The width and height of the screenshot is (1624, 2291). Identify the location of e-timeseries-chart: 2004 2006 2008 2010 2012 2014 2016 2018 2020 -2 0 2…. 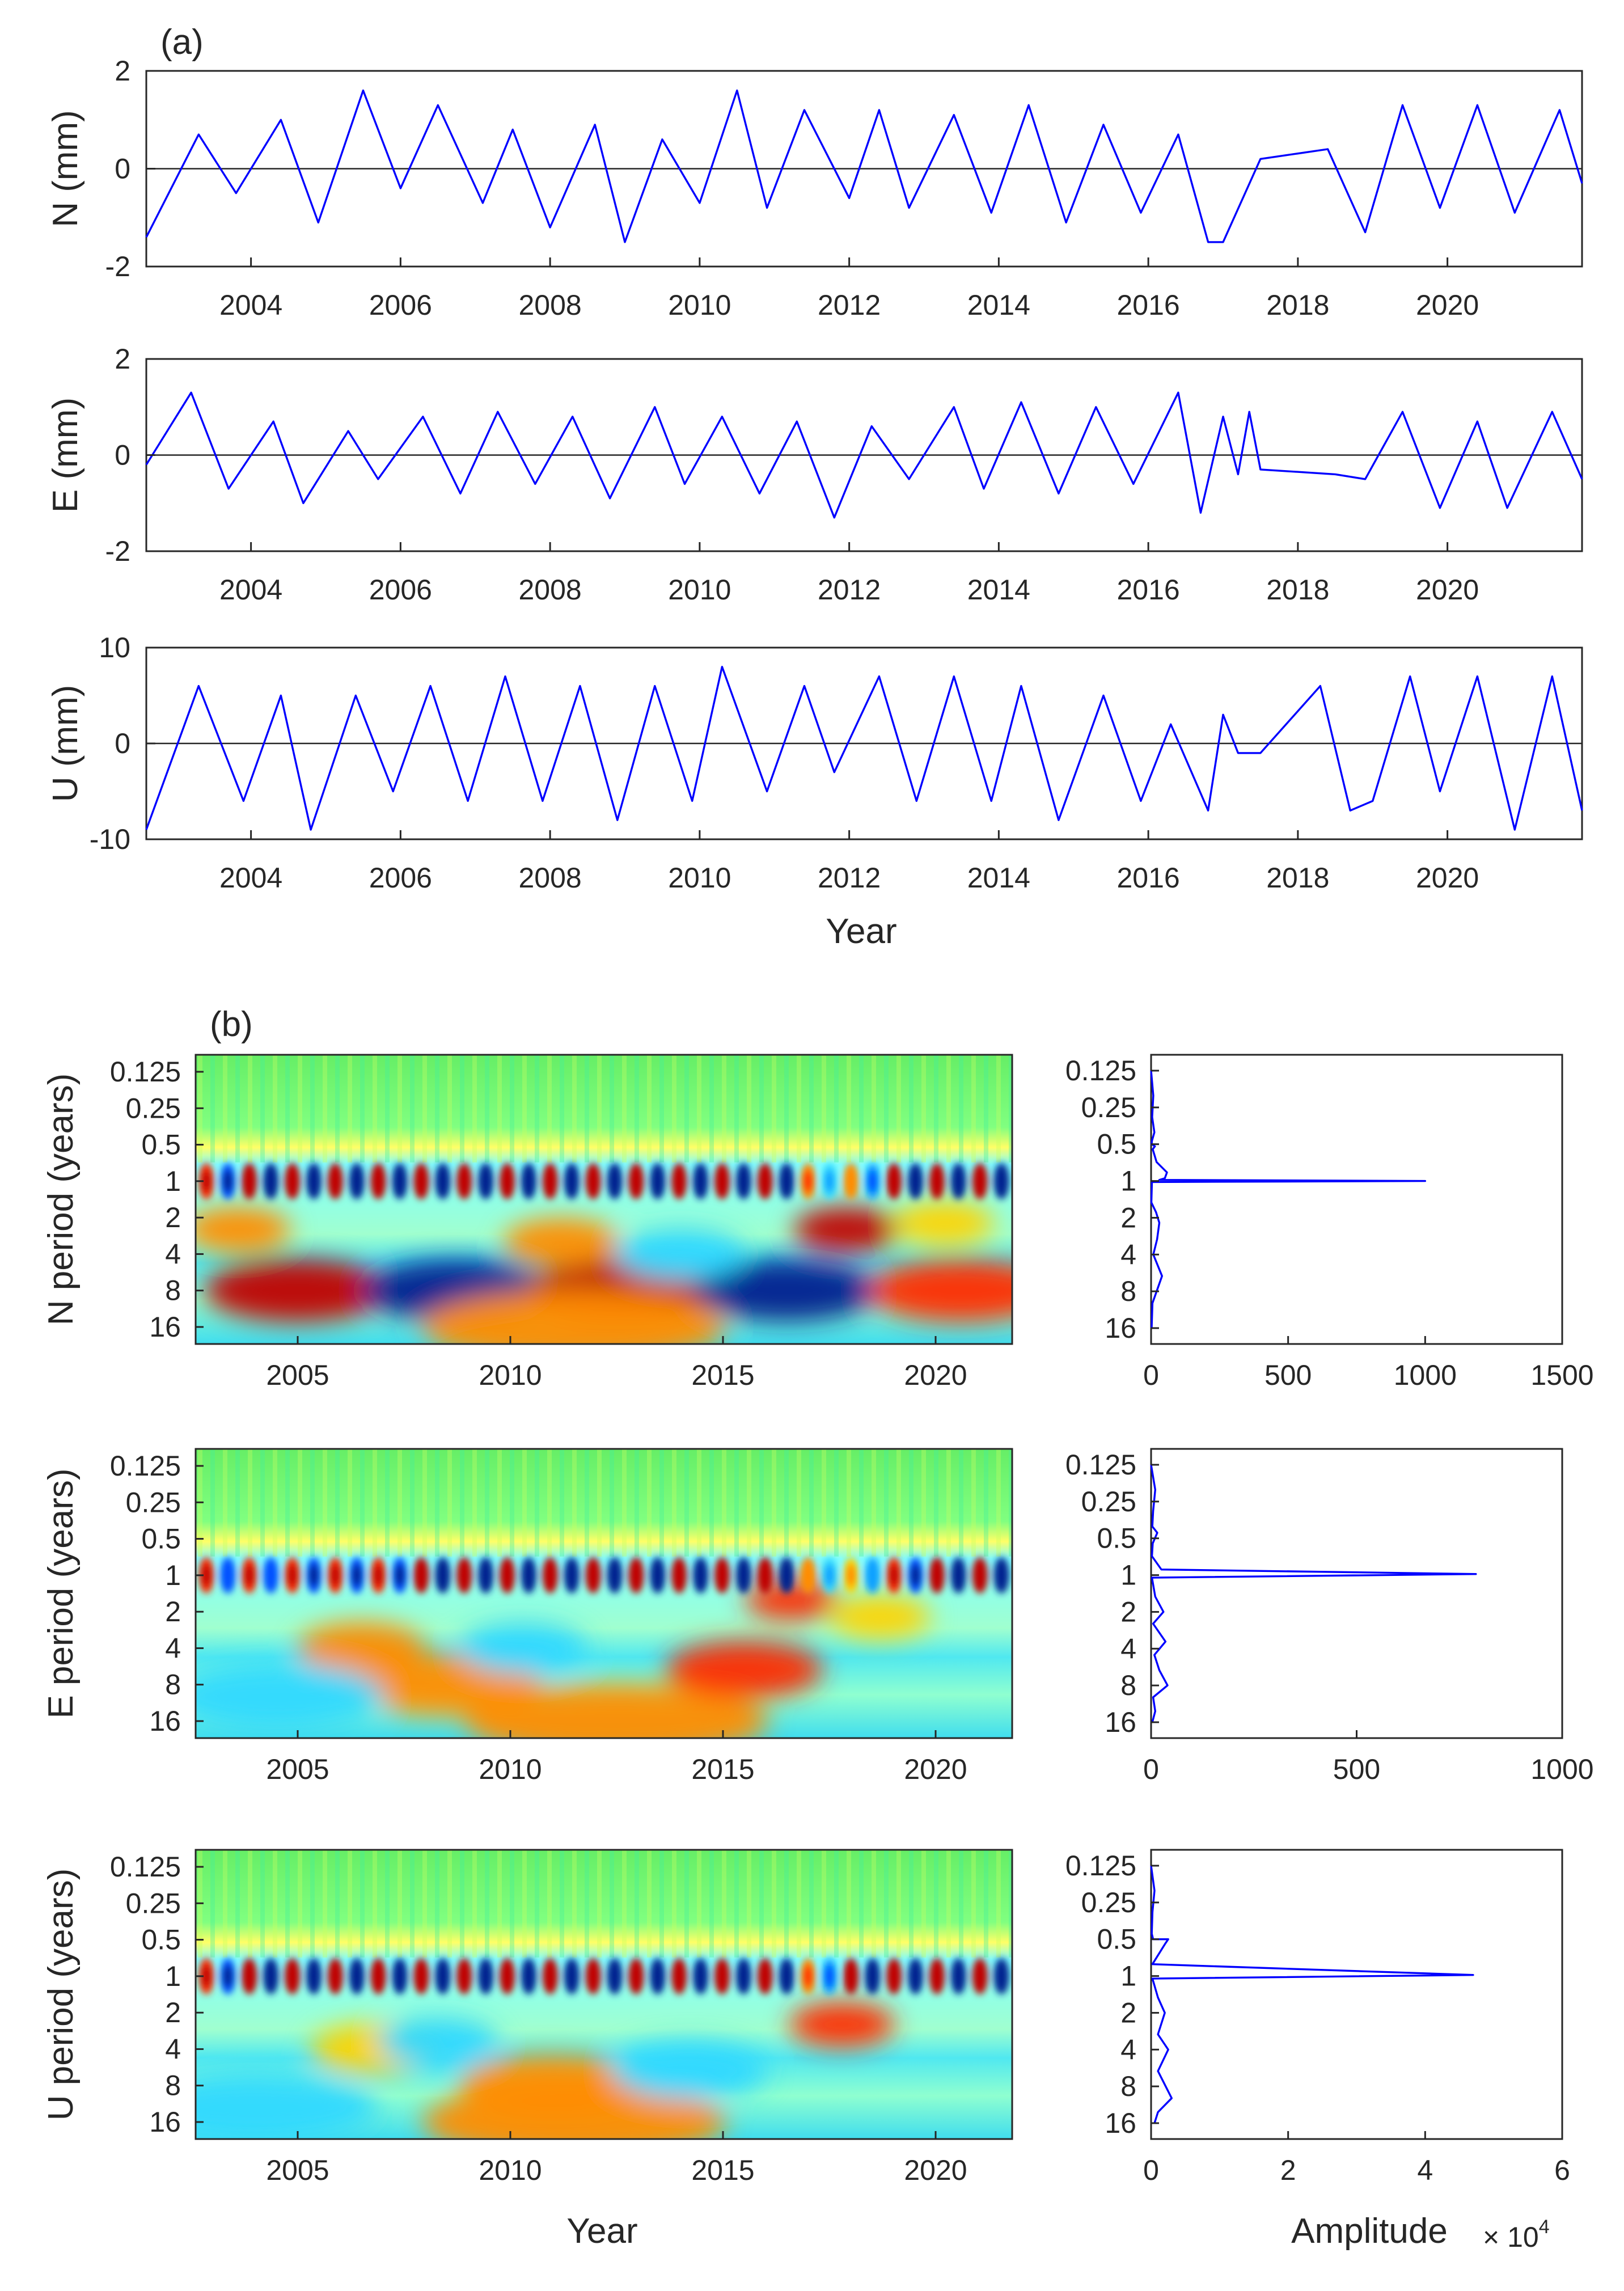
(815, 474).